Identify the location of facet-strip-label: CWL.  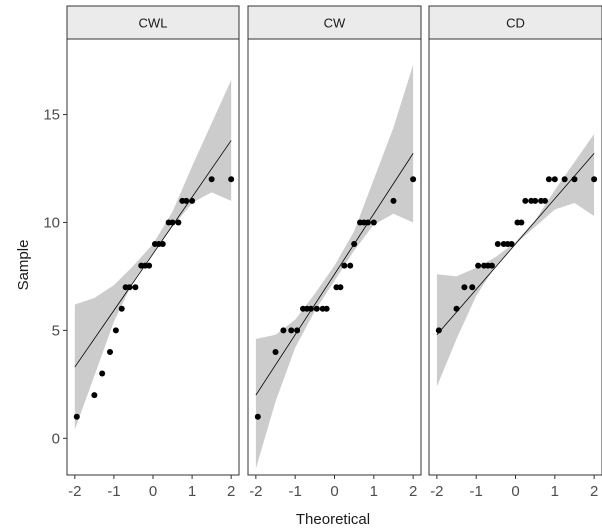
(153, 23).